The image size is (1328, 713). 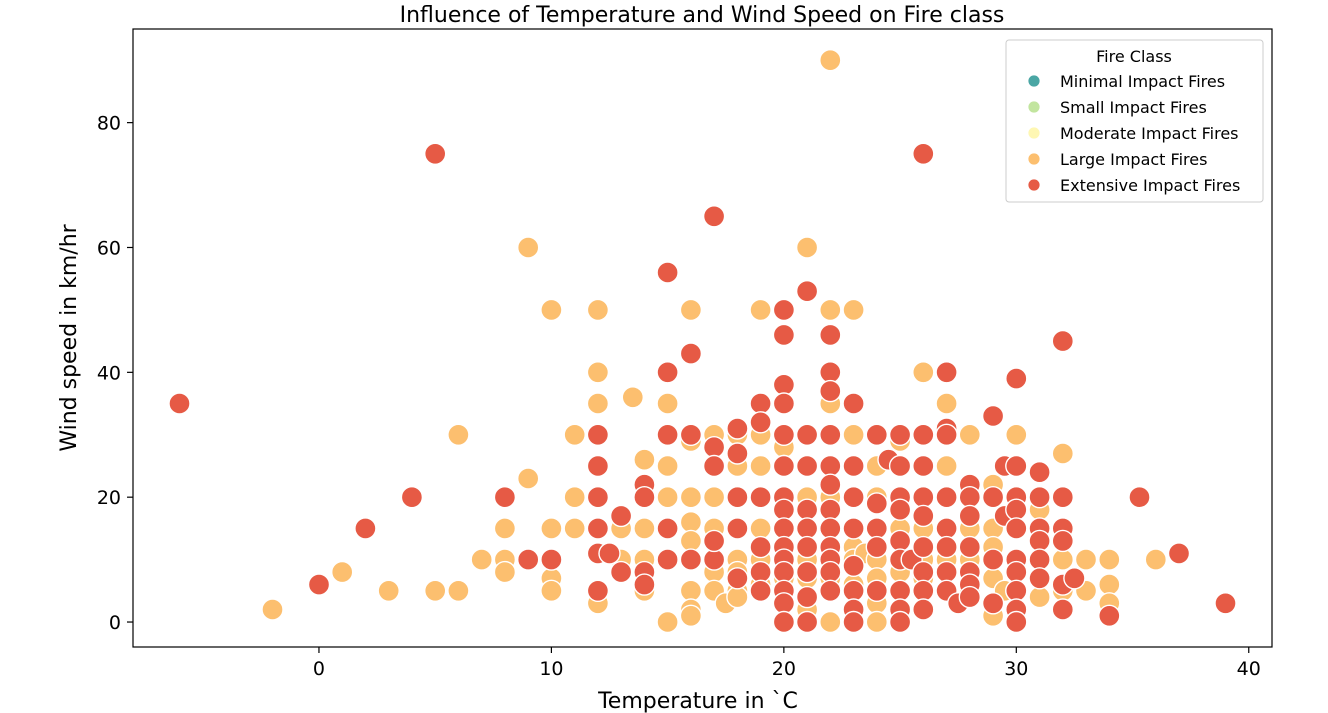 I want to click on x-tick-label: 30, so click(x=1016, y=669).